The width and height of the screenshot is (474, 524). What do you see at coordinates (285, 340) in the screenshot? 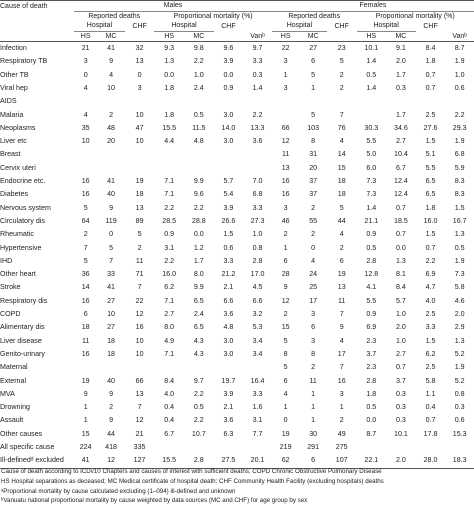
I see `female-cell: 5` at bounding box center [285, 340].